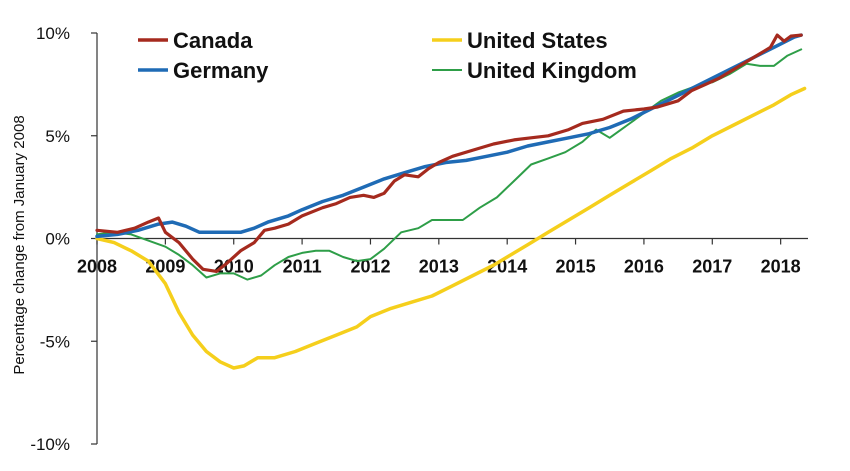  Describe the element at coordinates (53, 33) in the screenshot. I see `y-tick-label: 10%` at that location.